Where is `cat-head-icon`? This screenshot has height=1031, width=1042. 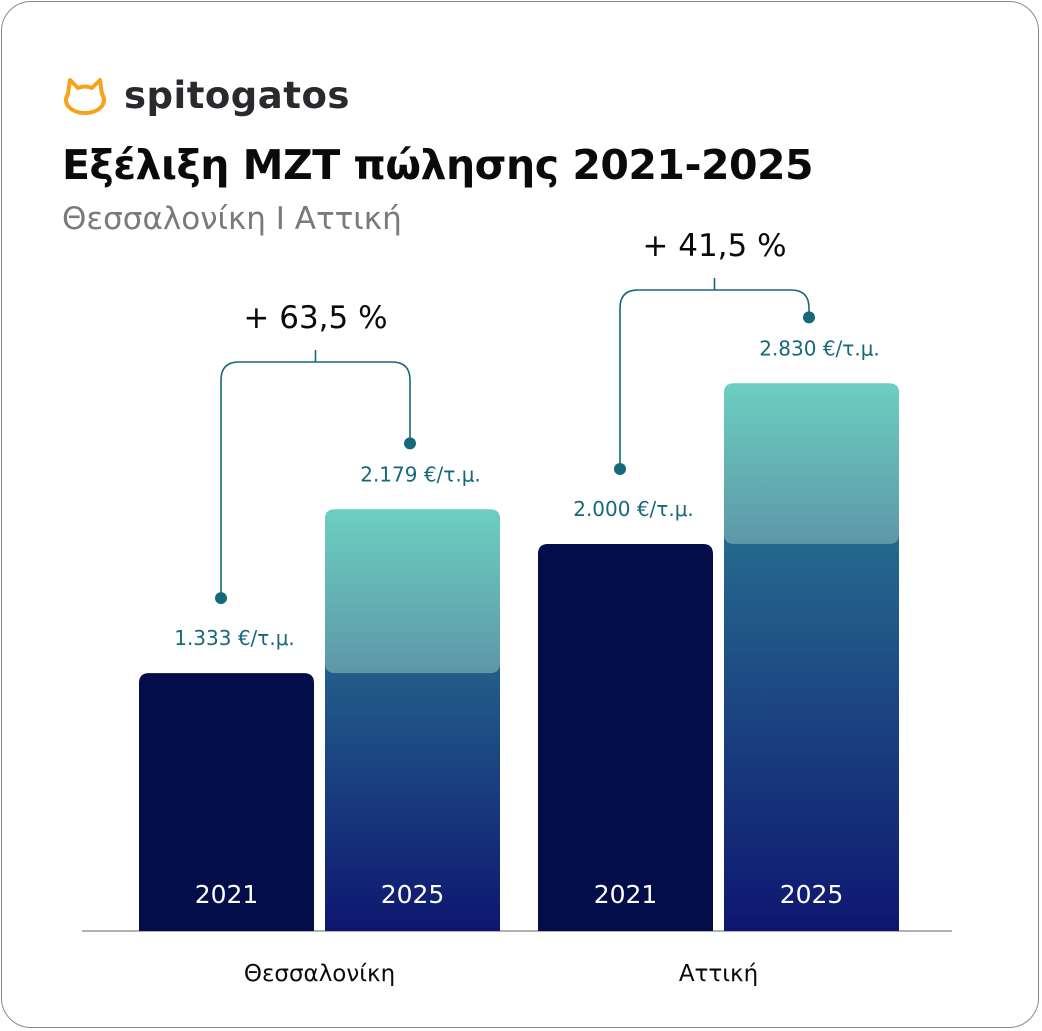
cat-head-icon is located at coordinates (85, 96).